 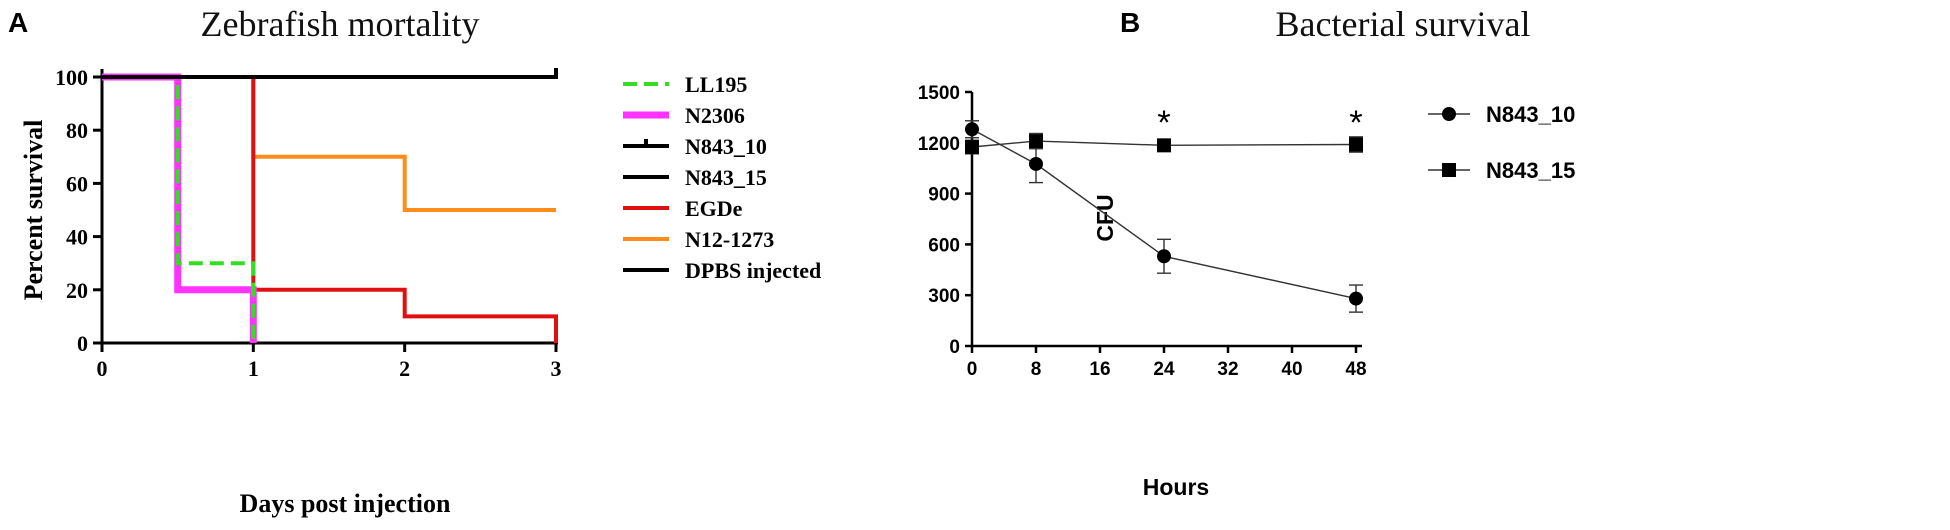 I want to click on chart-b-x-tick-label: 40, so click(x=1291, y=369).